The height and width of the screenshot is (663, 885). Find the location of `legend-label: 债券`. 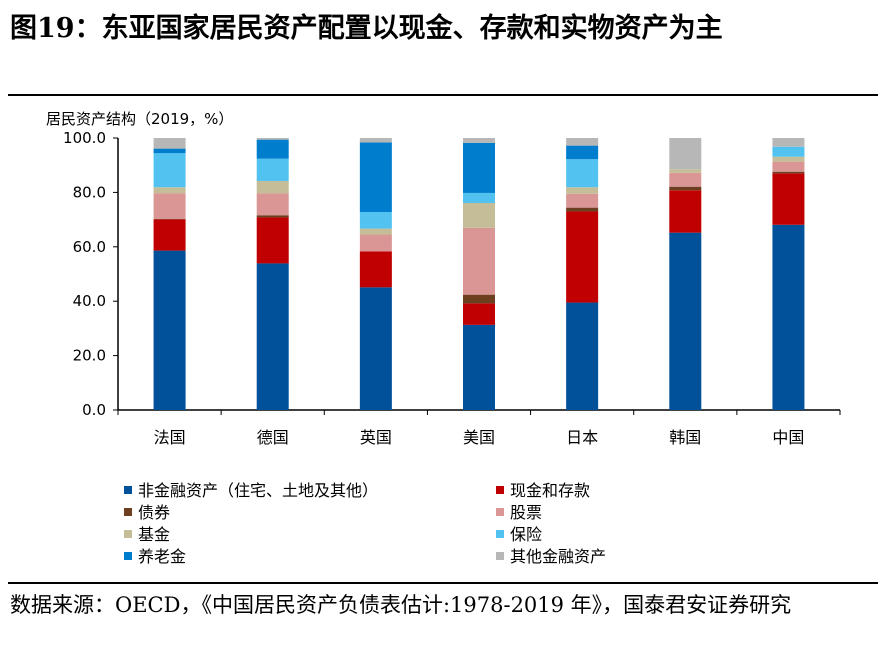

legend-label: 债券 is located at coordinates (154, 512).